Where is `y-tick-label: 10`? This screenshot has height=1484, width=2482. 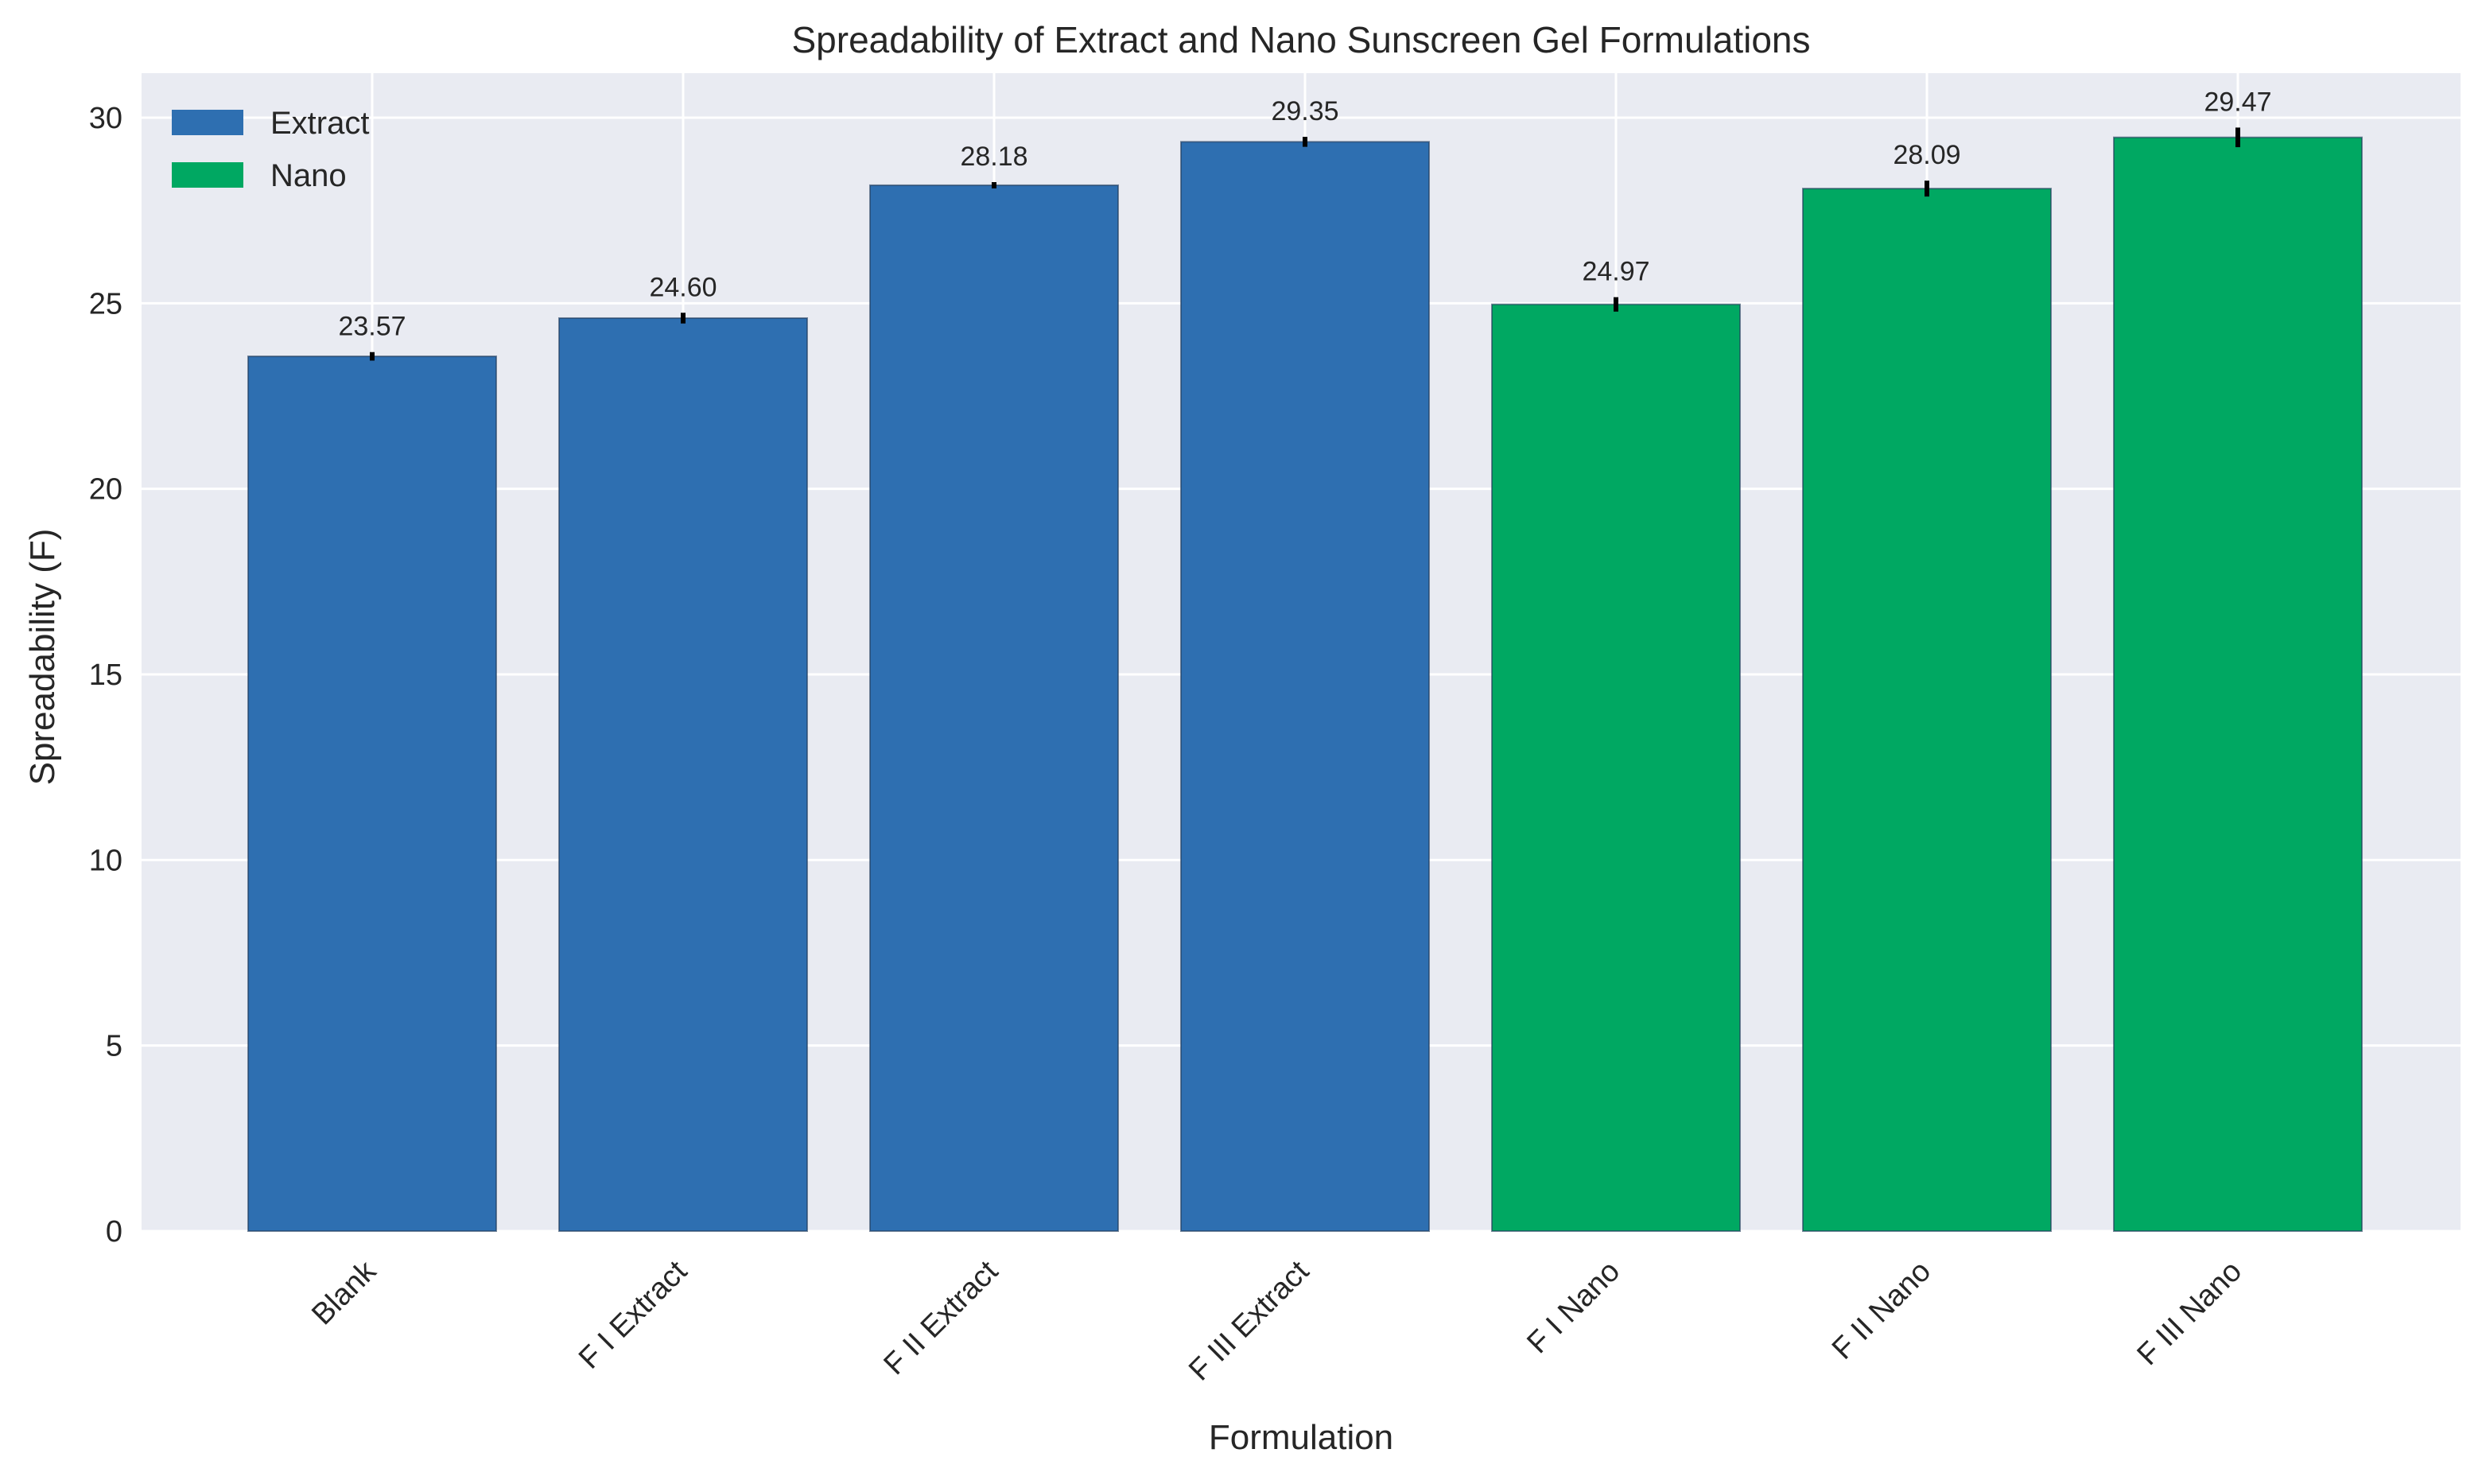 y-tick-label: 10 is located at coordinates (105, 860).